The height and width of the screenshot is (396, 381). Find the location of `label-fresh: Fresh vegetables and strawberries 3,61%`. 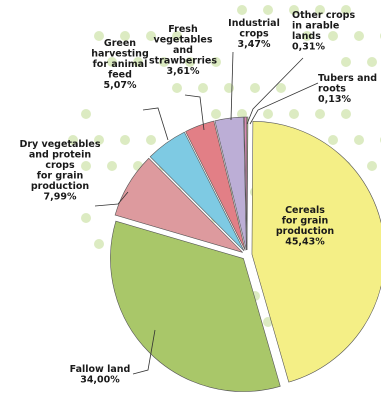

label-fresh: Fresh vegetables and strawberries 3,61% is located at coordinates (183, 50).